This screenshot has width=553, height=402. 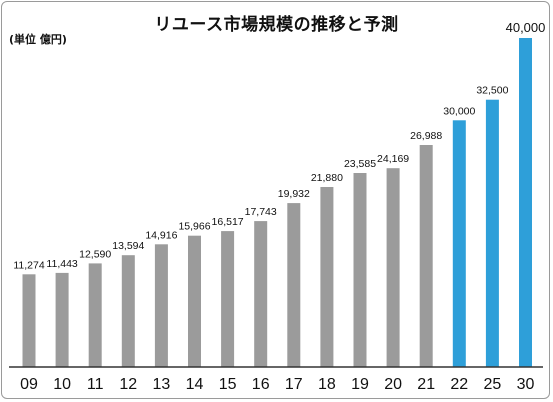 What do you see at coordinates (95, 384) in the screenshot?
I see `x-tick-11: 11` at bounding box center [95, 384].